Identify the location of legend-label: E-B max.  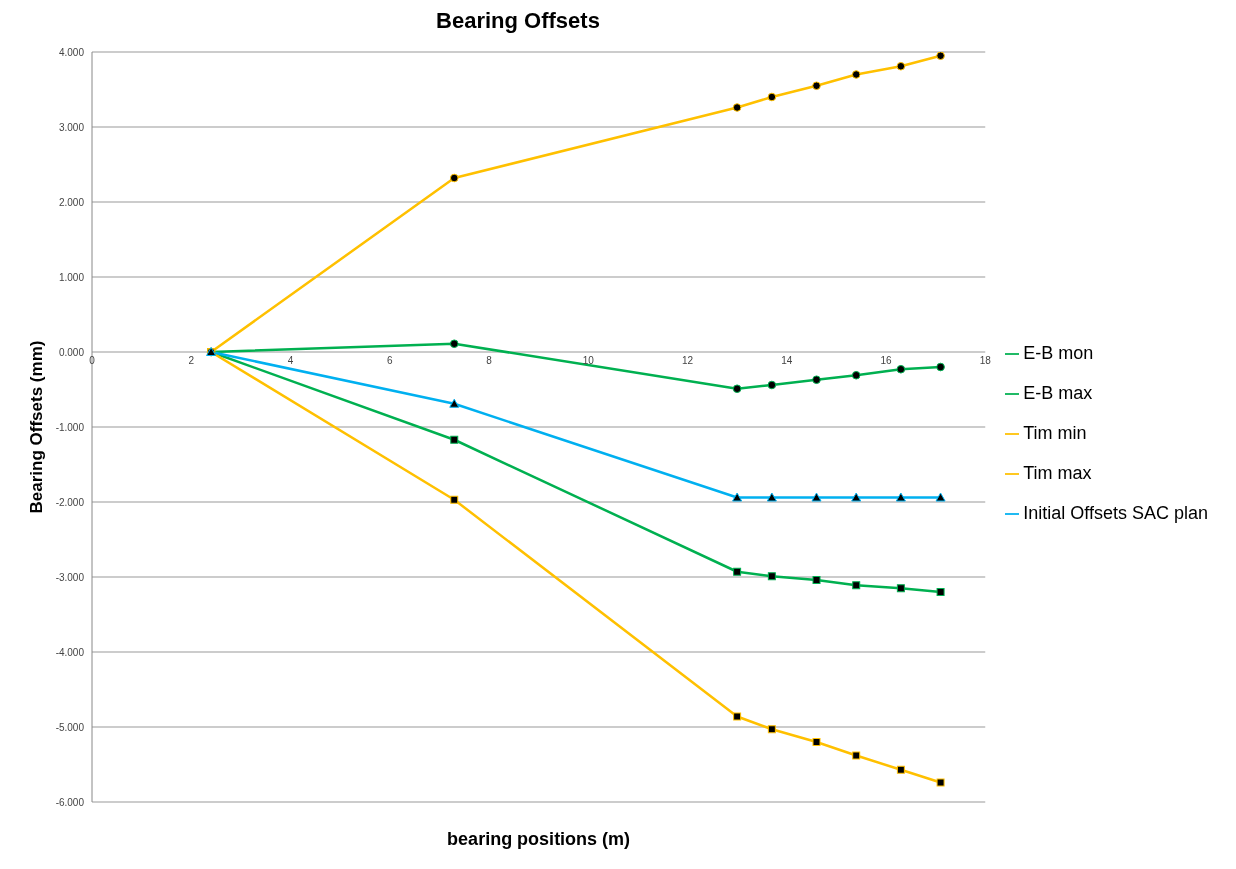
(1058, 393).